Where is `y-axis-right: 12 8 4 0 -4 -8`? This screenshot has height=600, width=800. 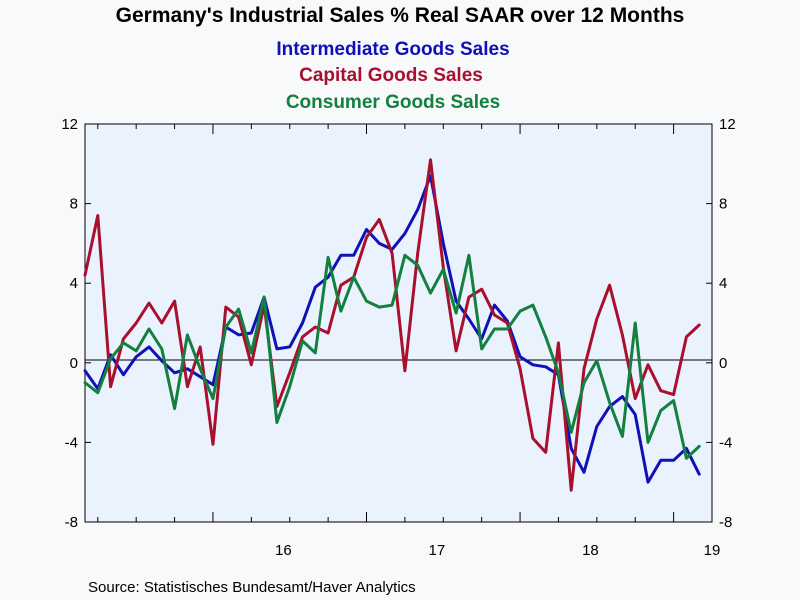
y-axis-right: 12 8 4 0 -4 -8 is located at coordinates (721, 323).